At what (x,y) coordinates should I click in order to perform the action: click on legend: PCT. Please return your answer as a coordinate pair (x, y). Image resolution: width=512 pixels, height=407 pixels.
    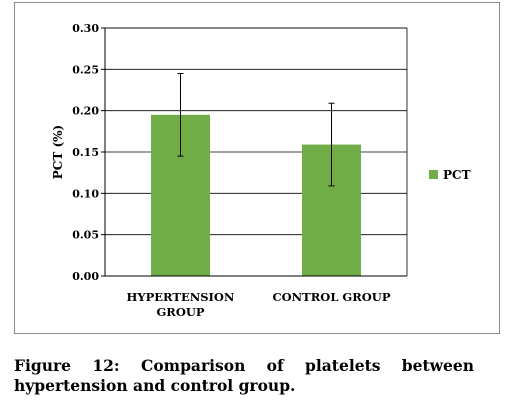
    Looking at the image, I should click on (450, 175).